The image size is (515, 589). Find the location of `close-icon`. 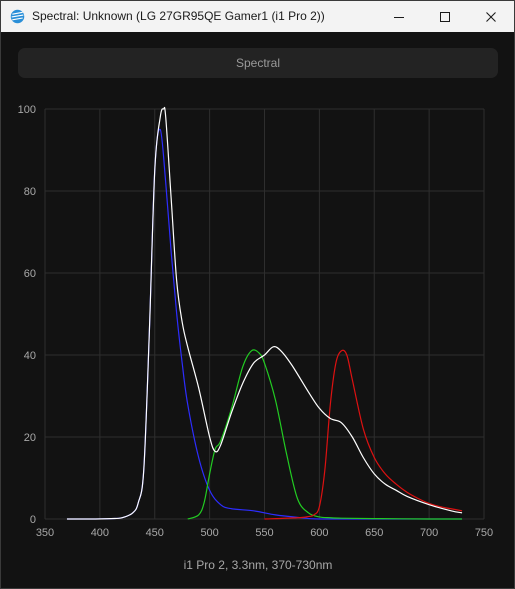

close-icon is located at coordinates (491, 16).